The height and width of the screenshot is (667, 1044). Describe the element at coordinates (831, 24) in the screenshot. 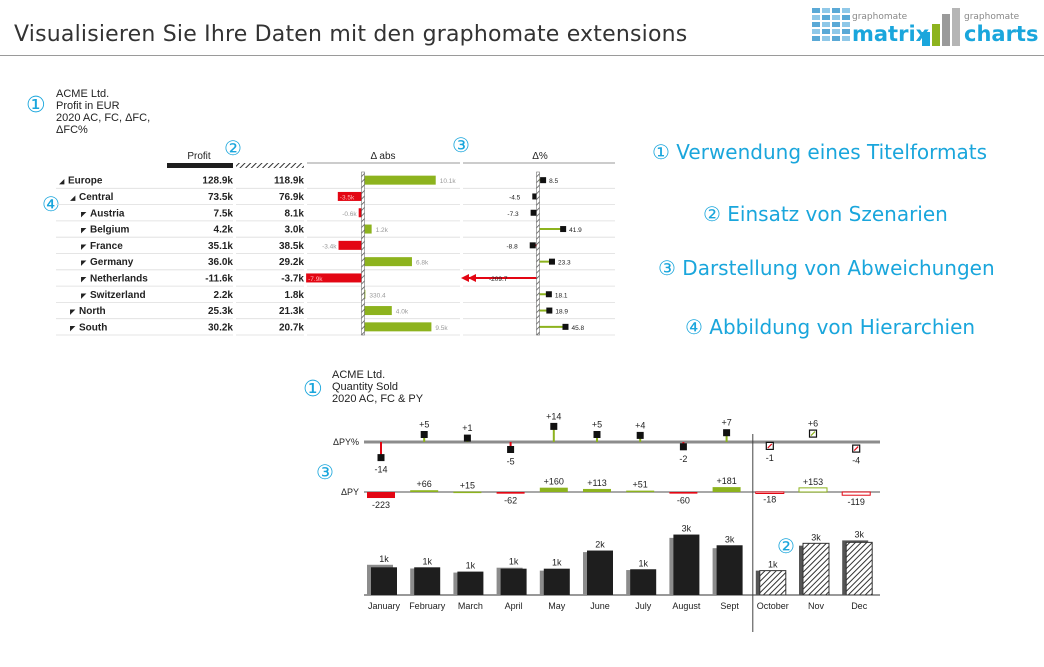

I see `matrix-logo-icon` at that location.